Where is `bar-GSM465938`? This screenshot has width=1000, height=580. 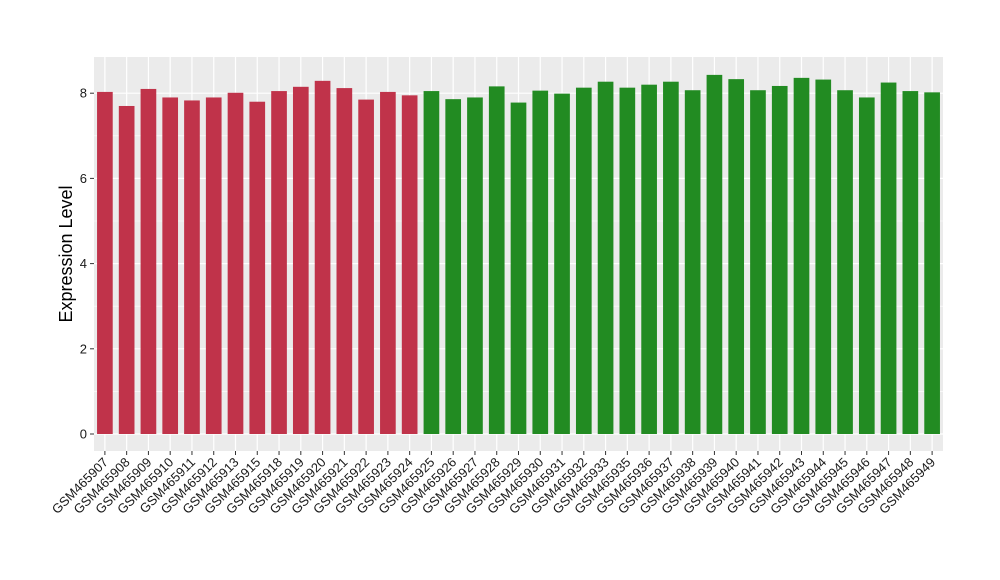 bar-GSM465938 is located at coordinates (692, 262).